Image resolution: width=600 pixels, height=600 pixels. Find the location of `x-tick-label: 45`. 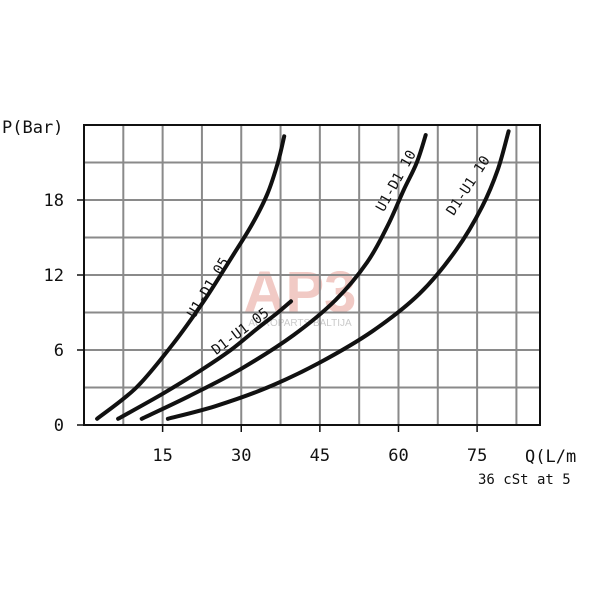

x-tick-label: 45 is located at coordinates (320, 456).